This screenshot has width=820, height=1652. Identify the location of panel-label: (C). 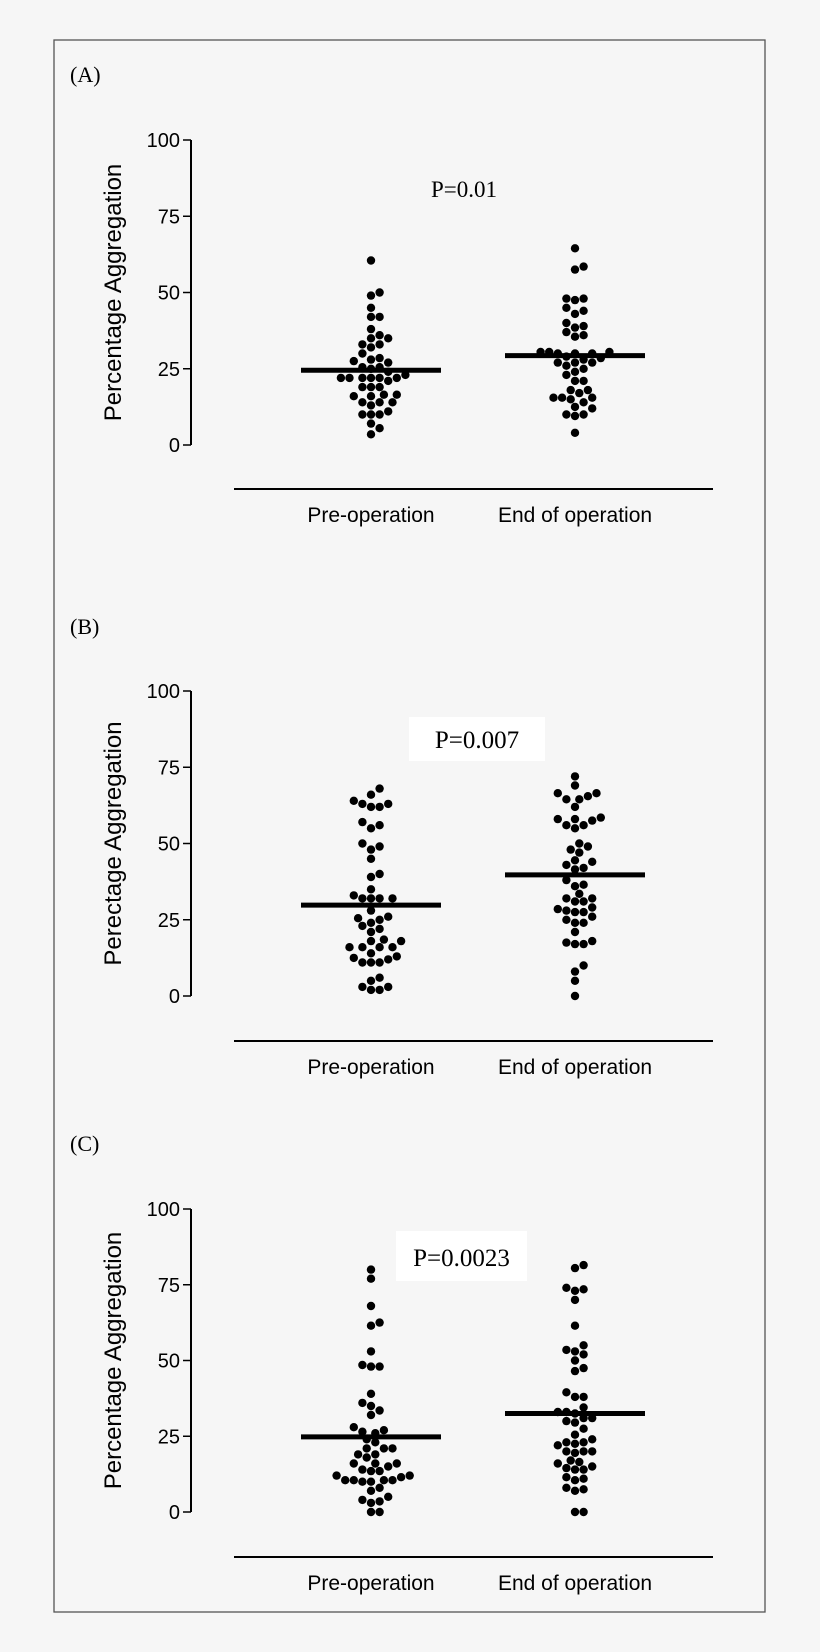
(84, 1143).